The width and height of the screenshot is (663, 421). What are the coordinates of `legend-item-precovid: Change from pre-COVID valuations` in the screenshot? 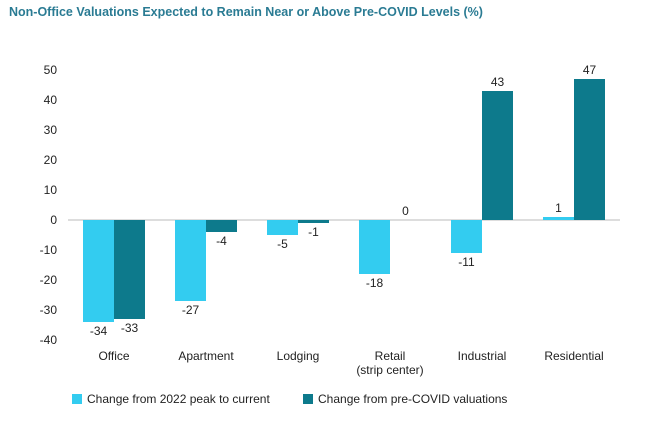 It's located at (405, 399).